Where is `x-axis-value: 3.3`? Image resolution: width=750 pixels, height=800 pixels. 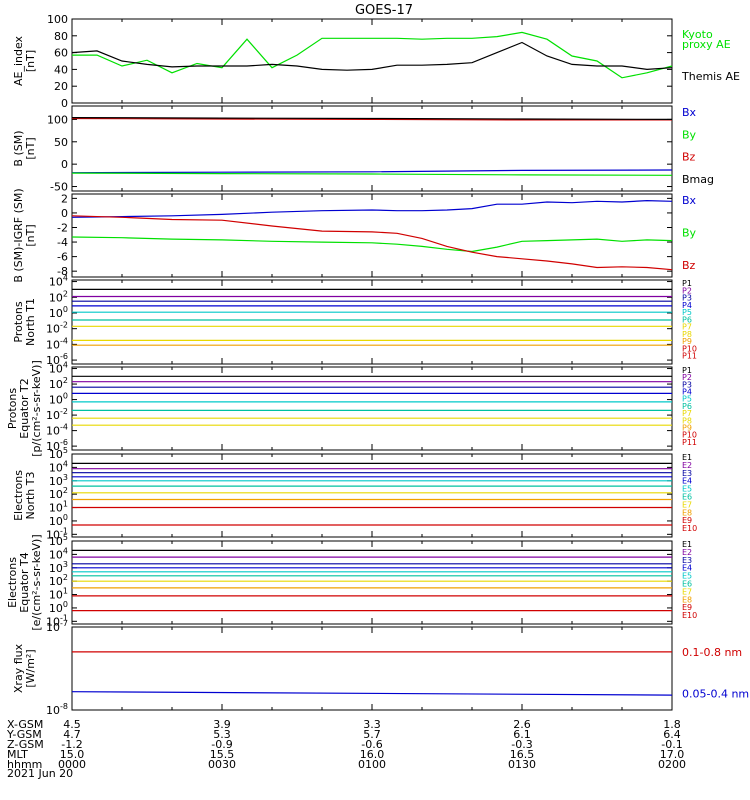
x-axis-value: 3.3 is located at coordinates (372, 724).